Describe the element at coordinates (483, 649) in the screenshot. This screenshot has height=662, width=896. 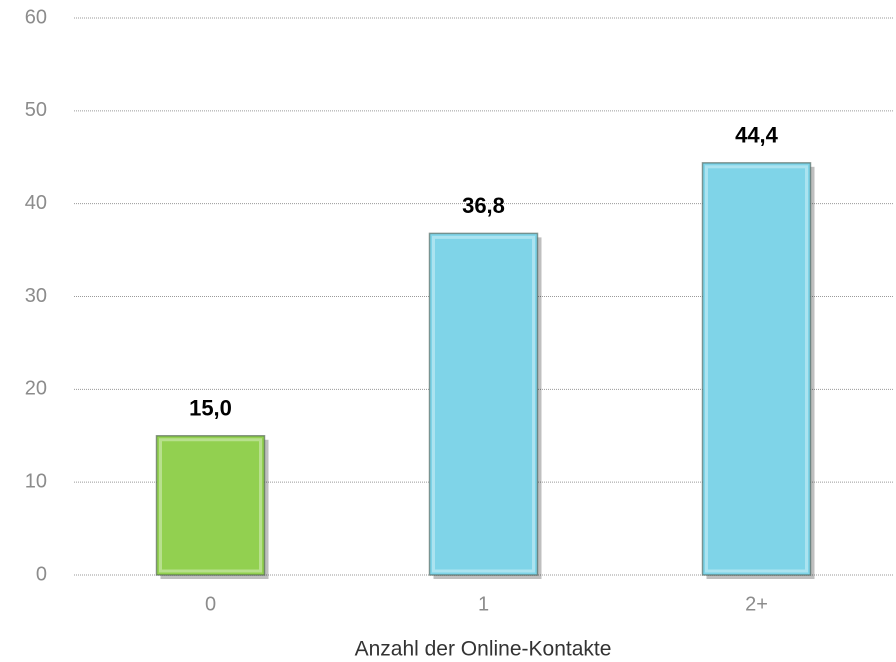
I see `x-axis-label: Anzahl der Online-Kontakte` at that location.